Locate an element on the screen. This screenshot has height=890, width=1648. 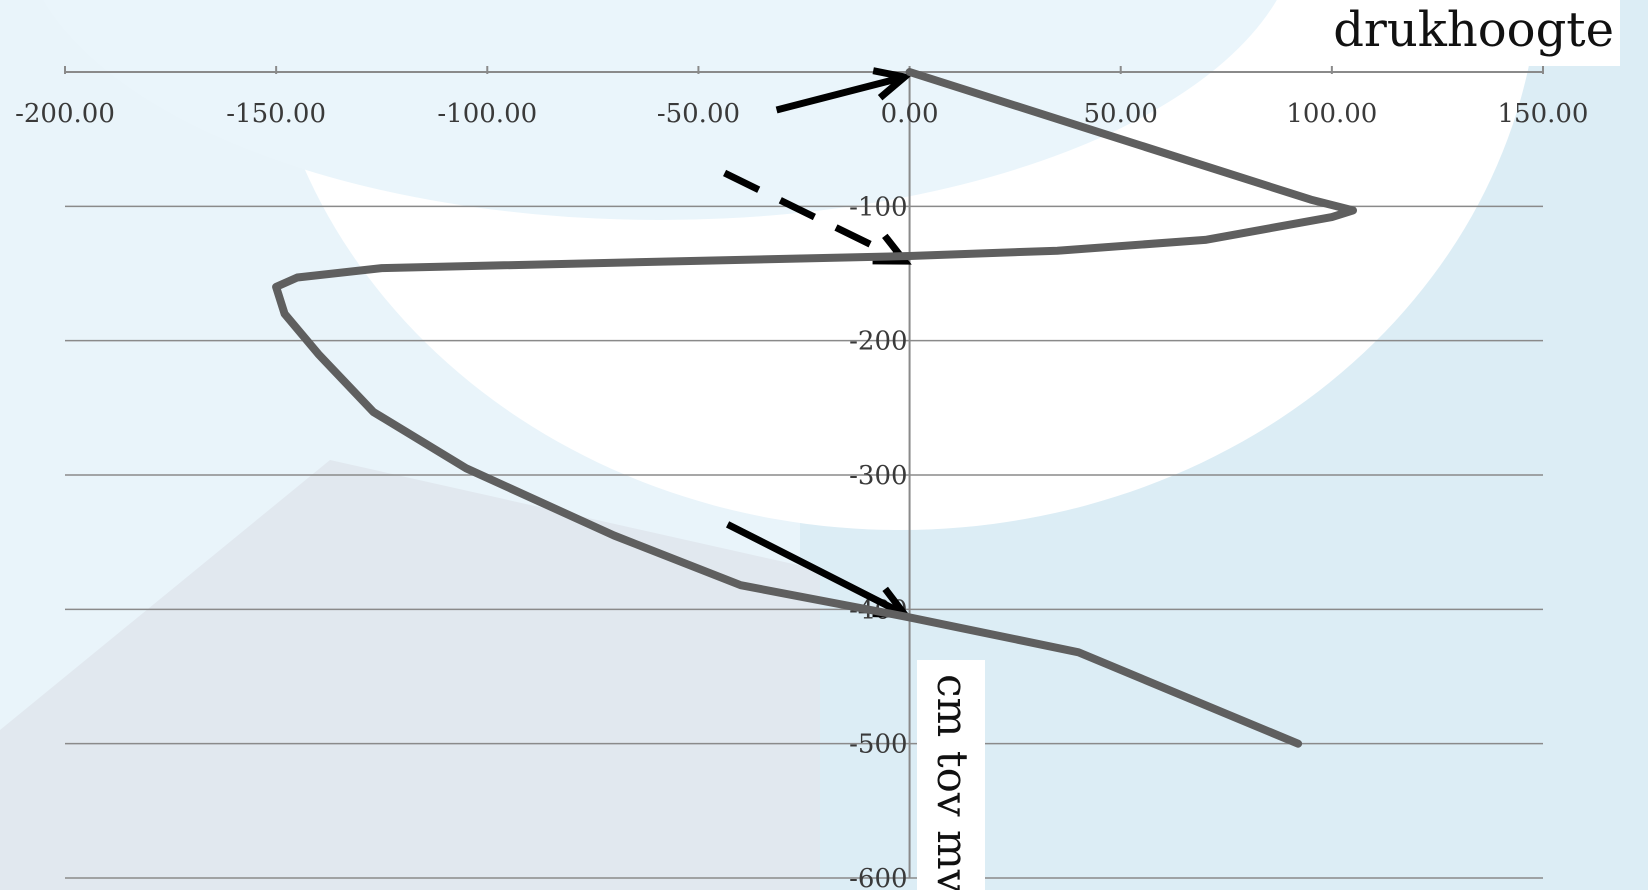
y-tick-label: -100 is located at coordinates (878, 207).